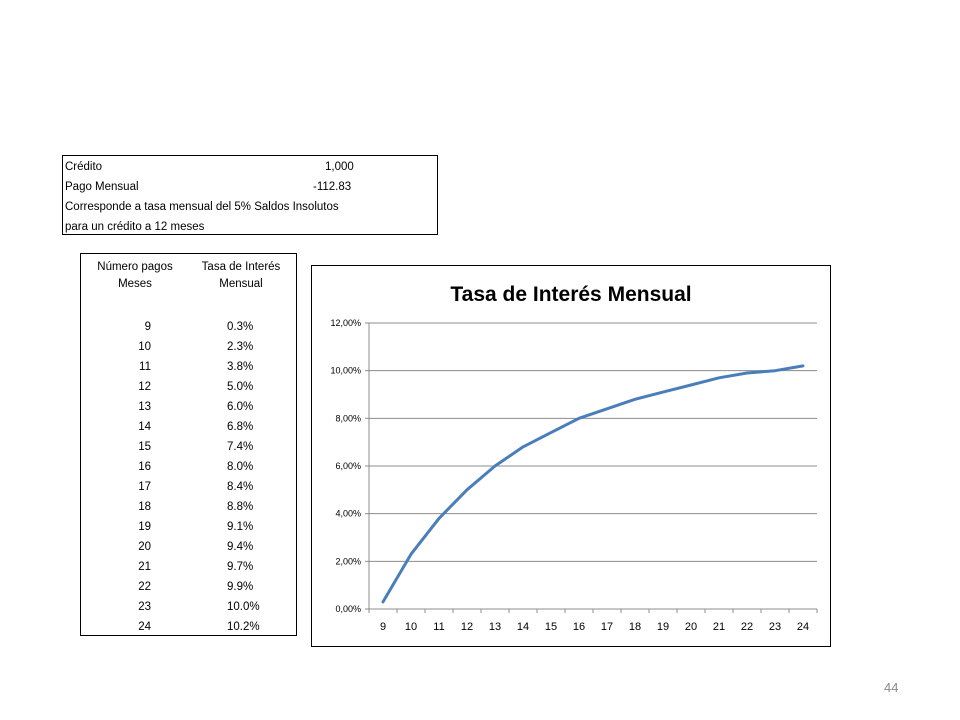 The height and width of the screenshot is (720, 960). Describe the element at coordinates (339, 167) in the screenshot. I see `credit-value: 1,000` at that location.